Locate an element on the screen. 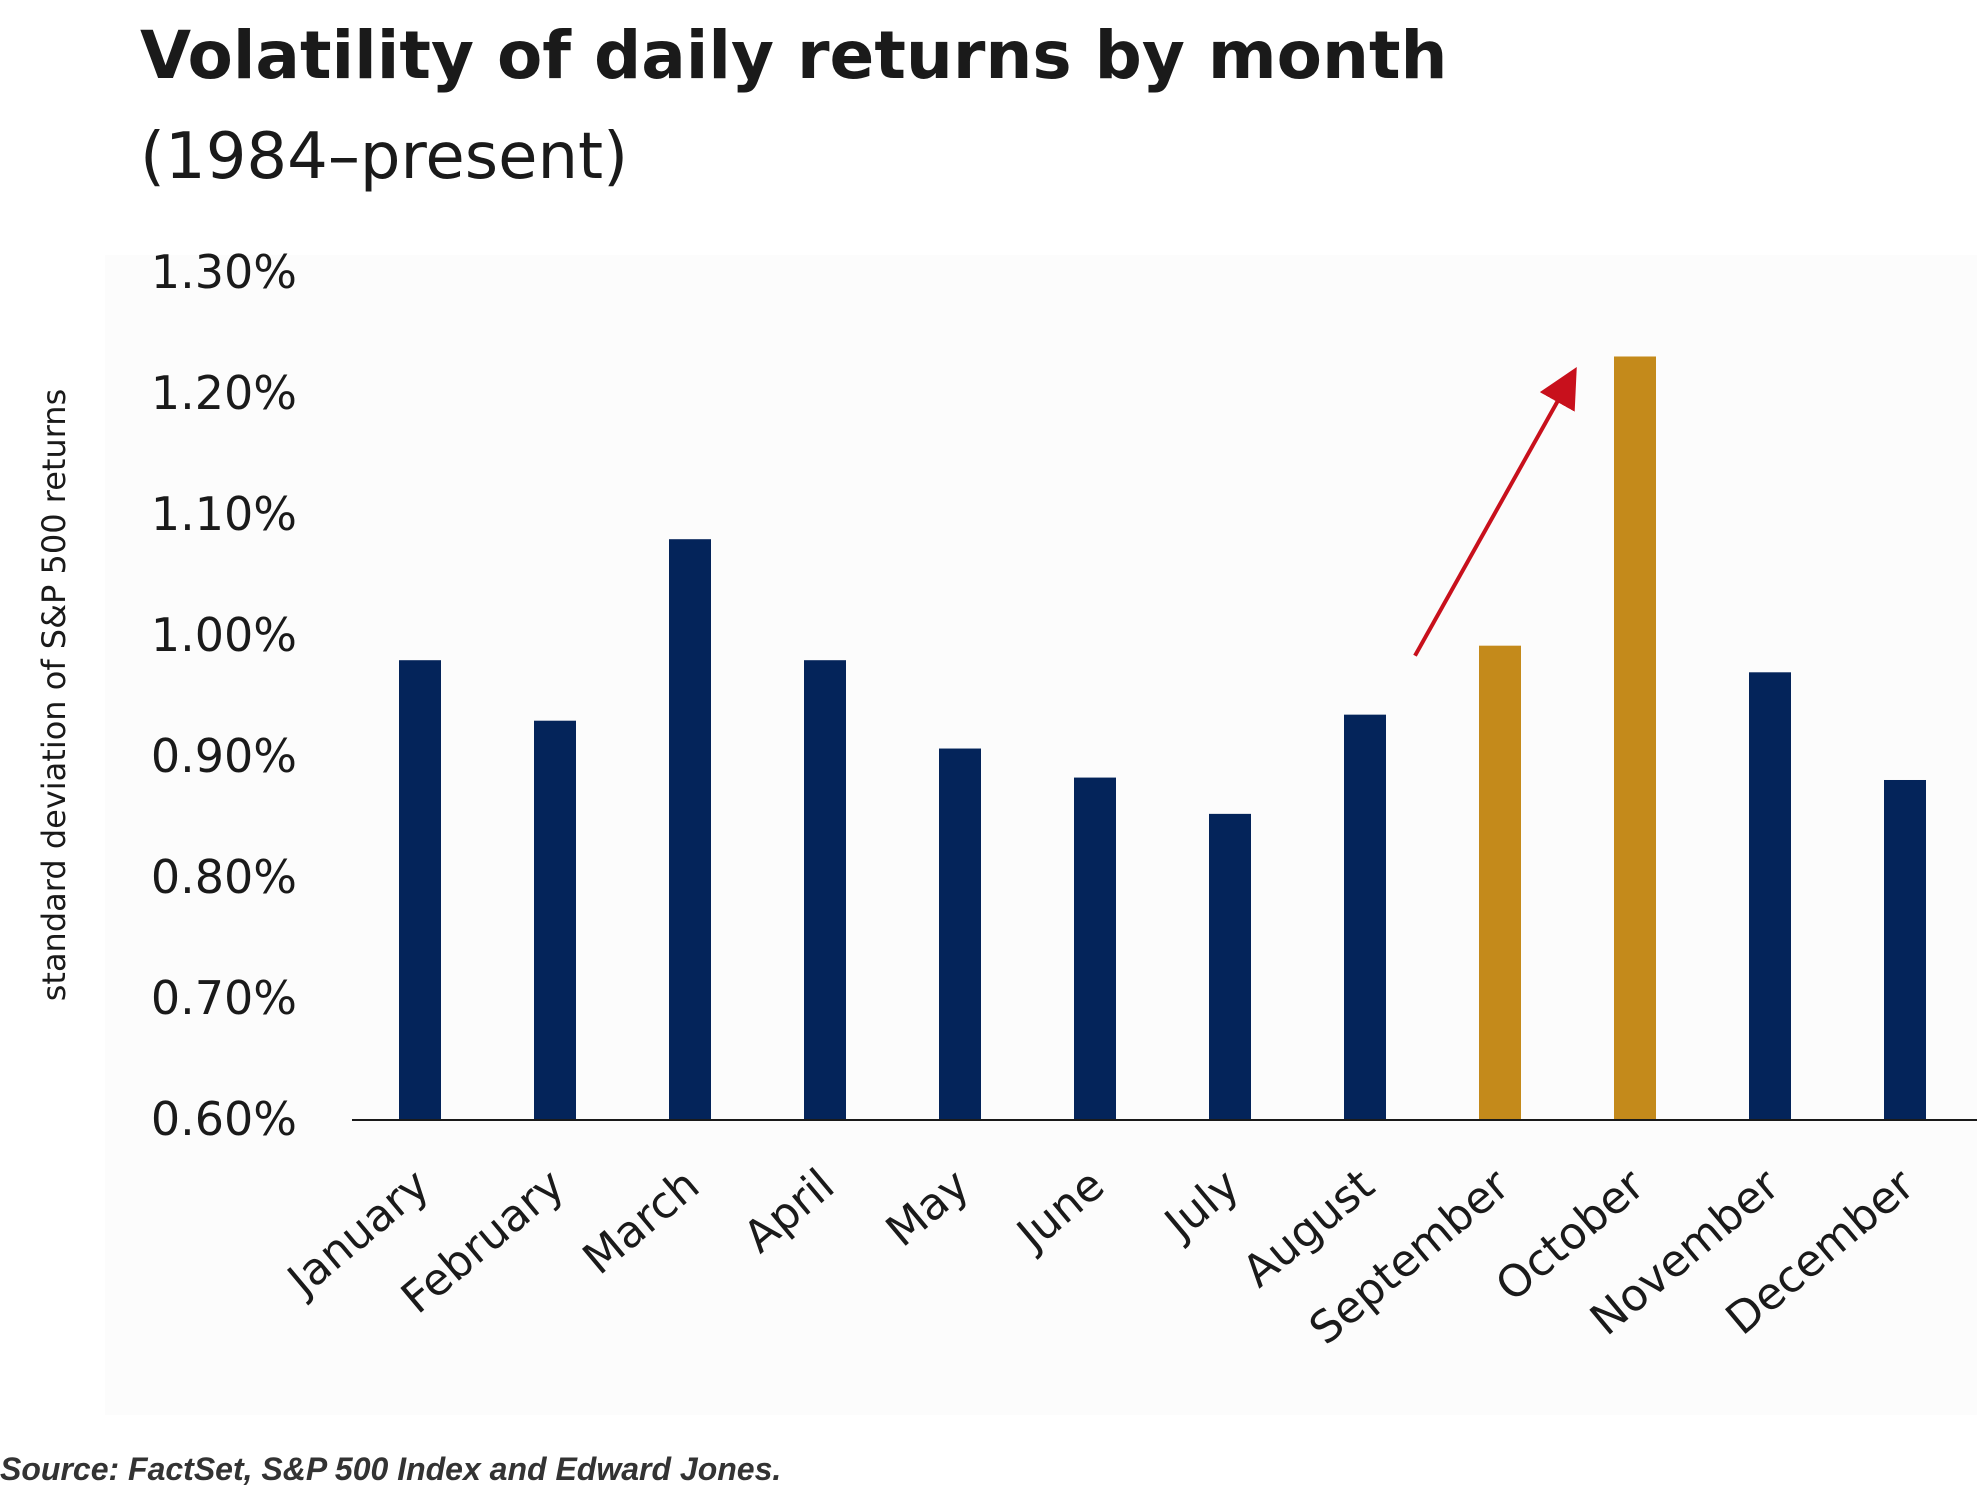  y-tick-label: 0.60% is located at coordinates (224, 1119).